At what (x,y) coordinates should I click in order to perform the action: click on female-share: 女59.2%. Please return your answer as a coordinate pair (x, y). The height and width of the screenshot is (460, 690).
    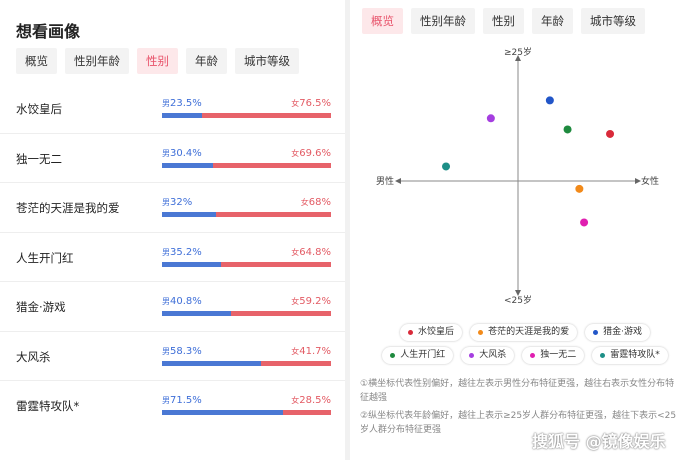
    Looking at the image, I should click on (311, 301).